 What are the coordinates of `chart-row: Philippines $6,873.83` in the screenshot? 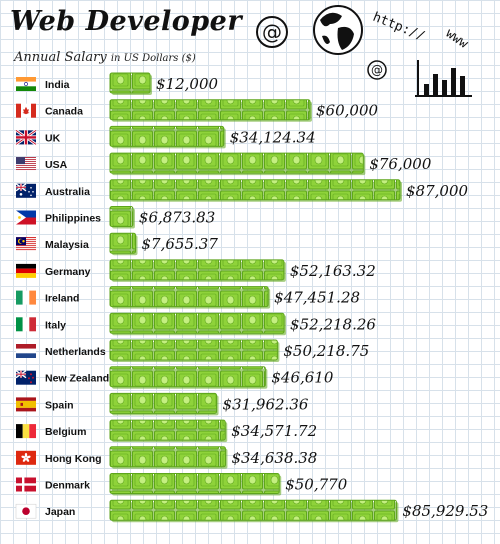 It's located at (115, 217).